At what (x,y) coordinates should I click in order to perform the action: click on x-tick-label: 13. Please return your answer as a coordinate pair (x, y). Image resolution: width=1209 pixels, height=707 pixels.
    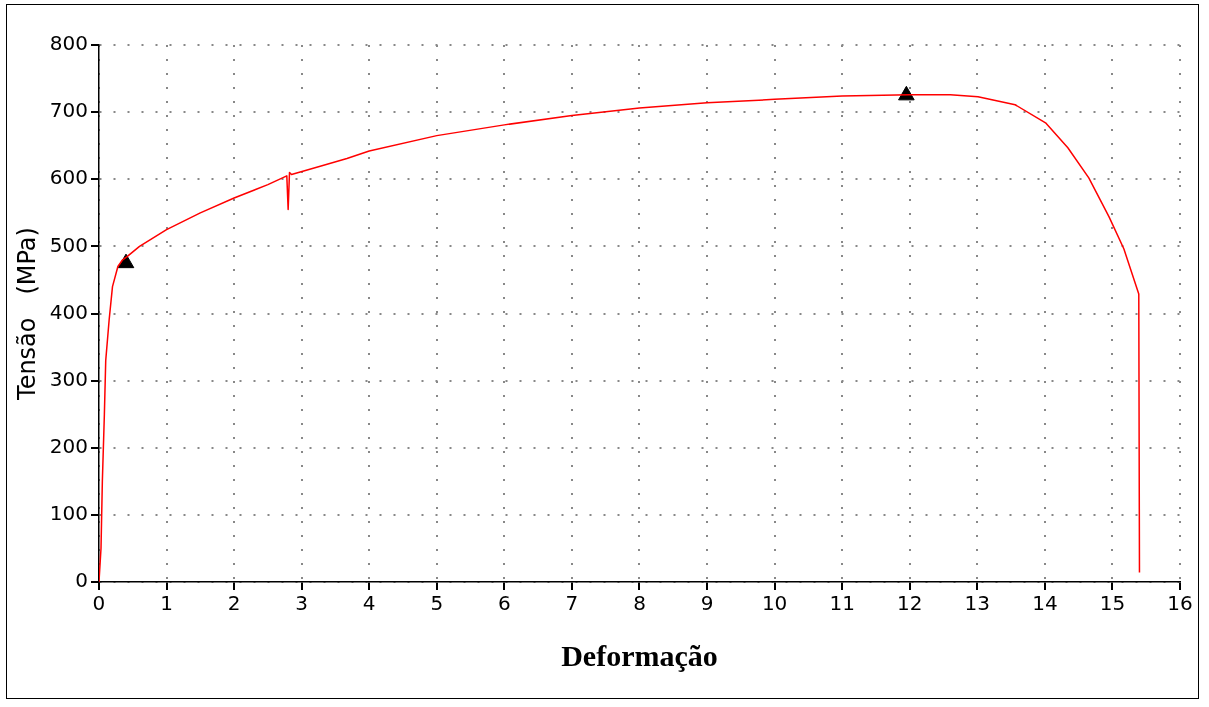
    Looking at the image, I should click on (977, 603).